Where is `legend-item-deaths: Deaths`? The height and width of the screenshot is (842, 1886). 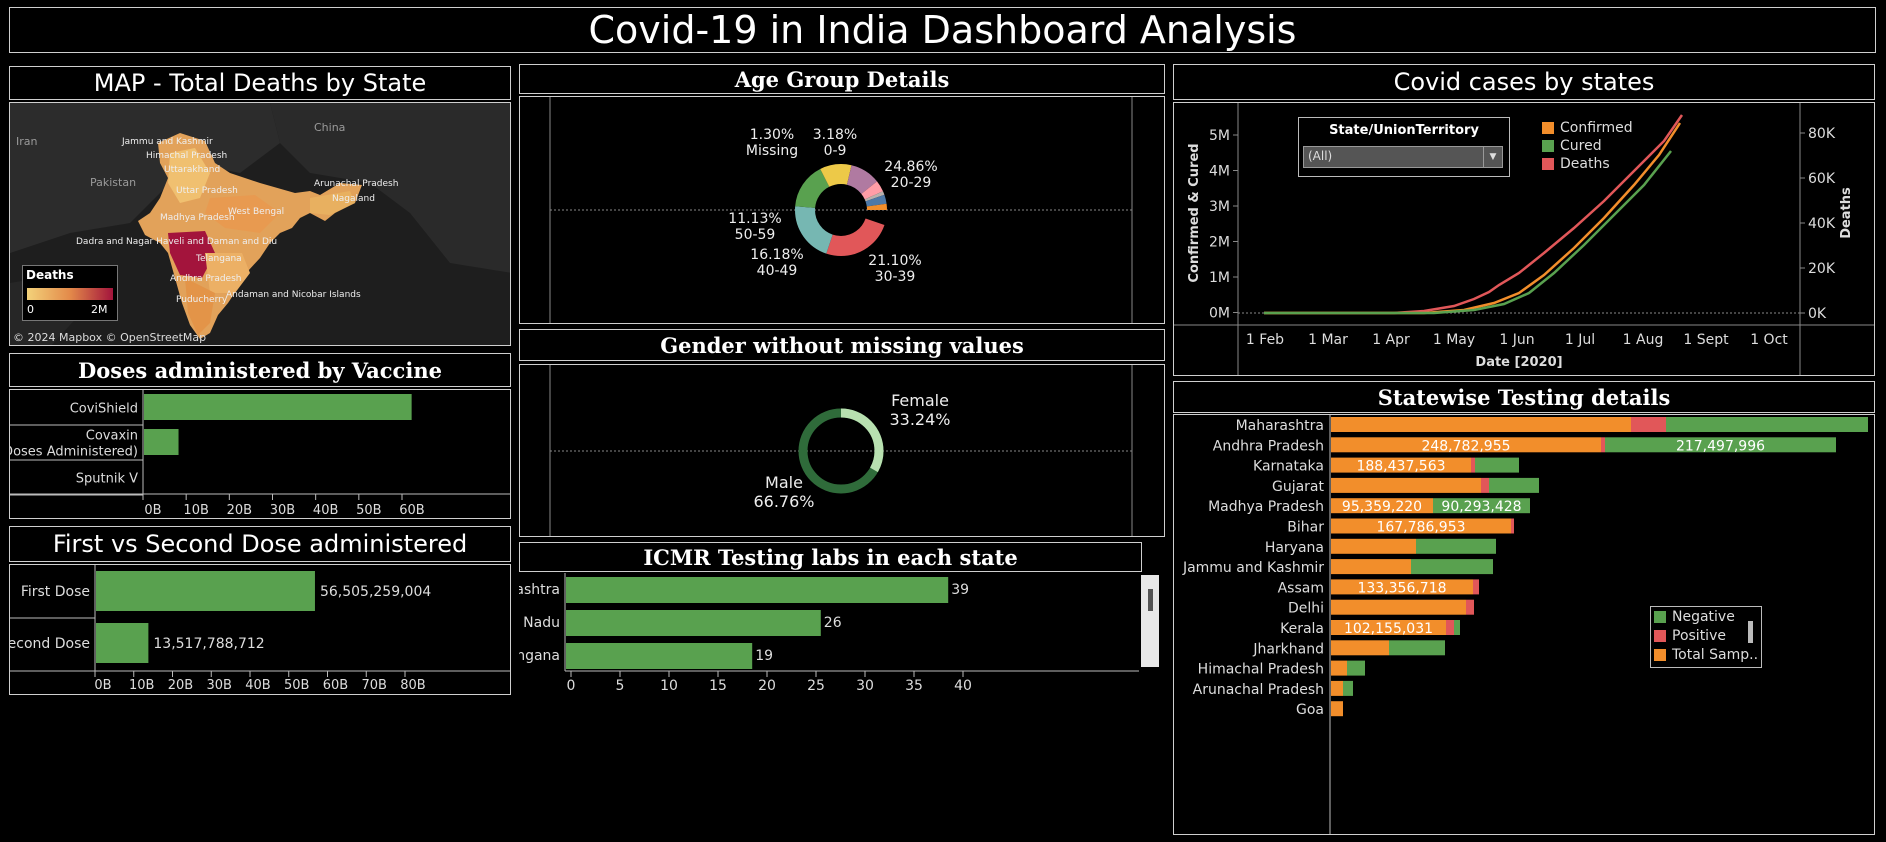
legend-item-deaths: Deaths is located at coordinates (1587, 164).